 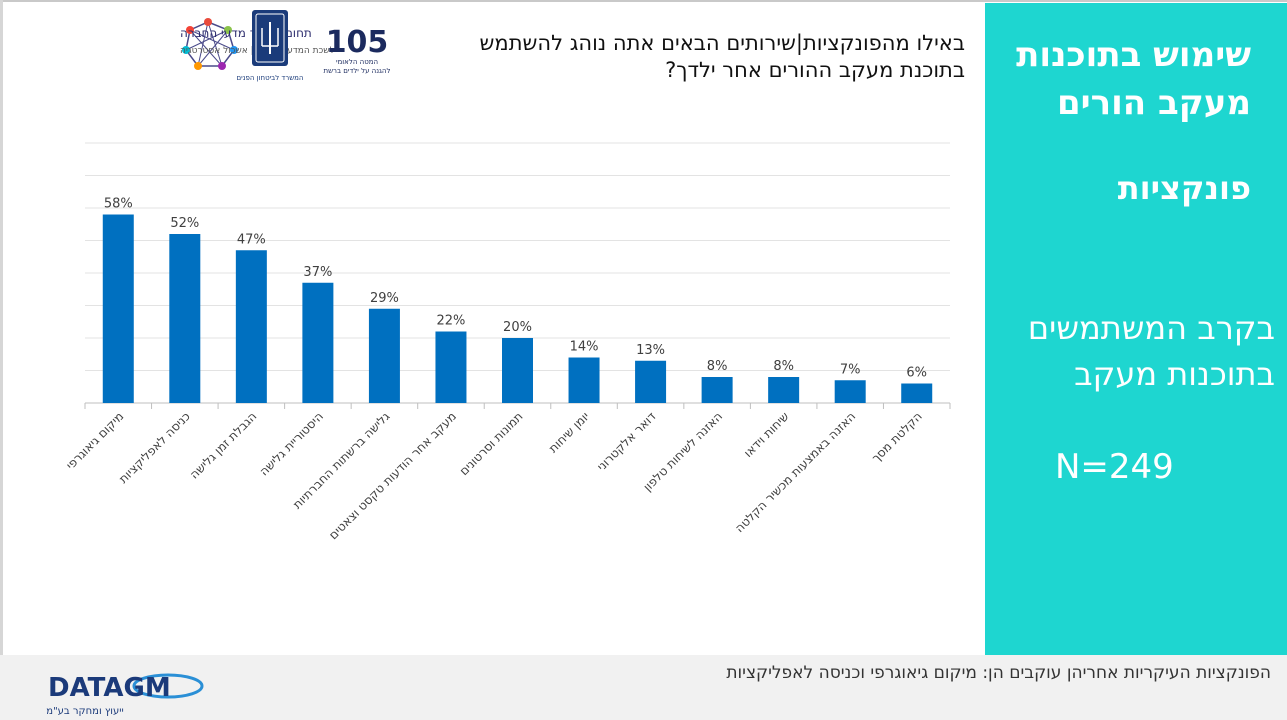 What do you see at coordinates (168, 686) in the screenshot?
I see `swoosh-icon` at bounding box center [168, 686].